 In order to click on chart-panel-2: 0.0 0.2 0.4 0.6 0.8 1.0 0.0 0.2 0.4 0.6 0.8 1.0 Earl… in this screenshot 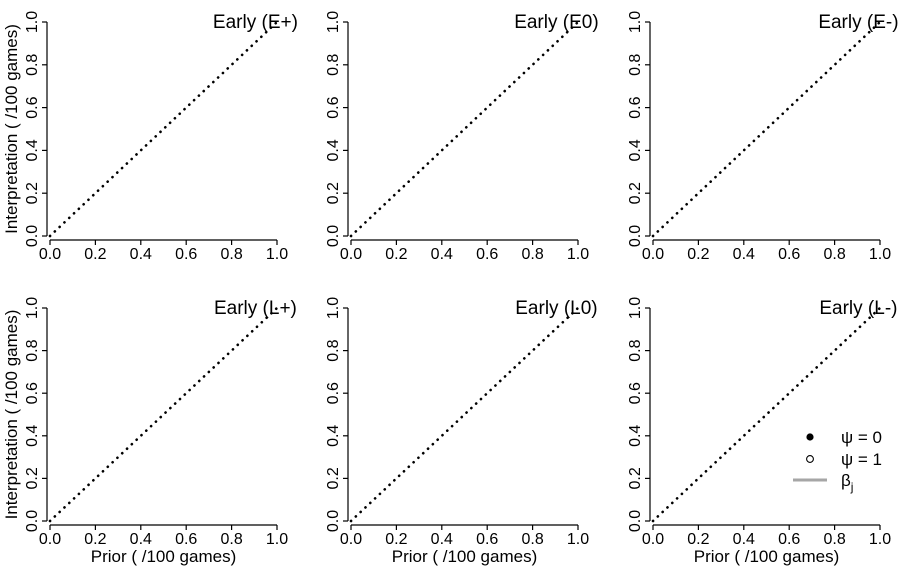, I will do `click(462, 137)`.